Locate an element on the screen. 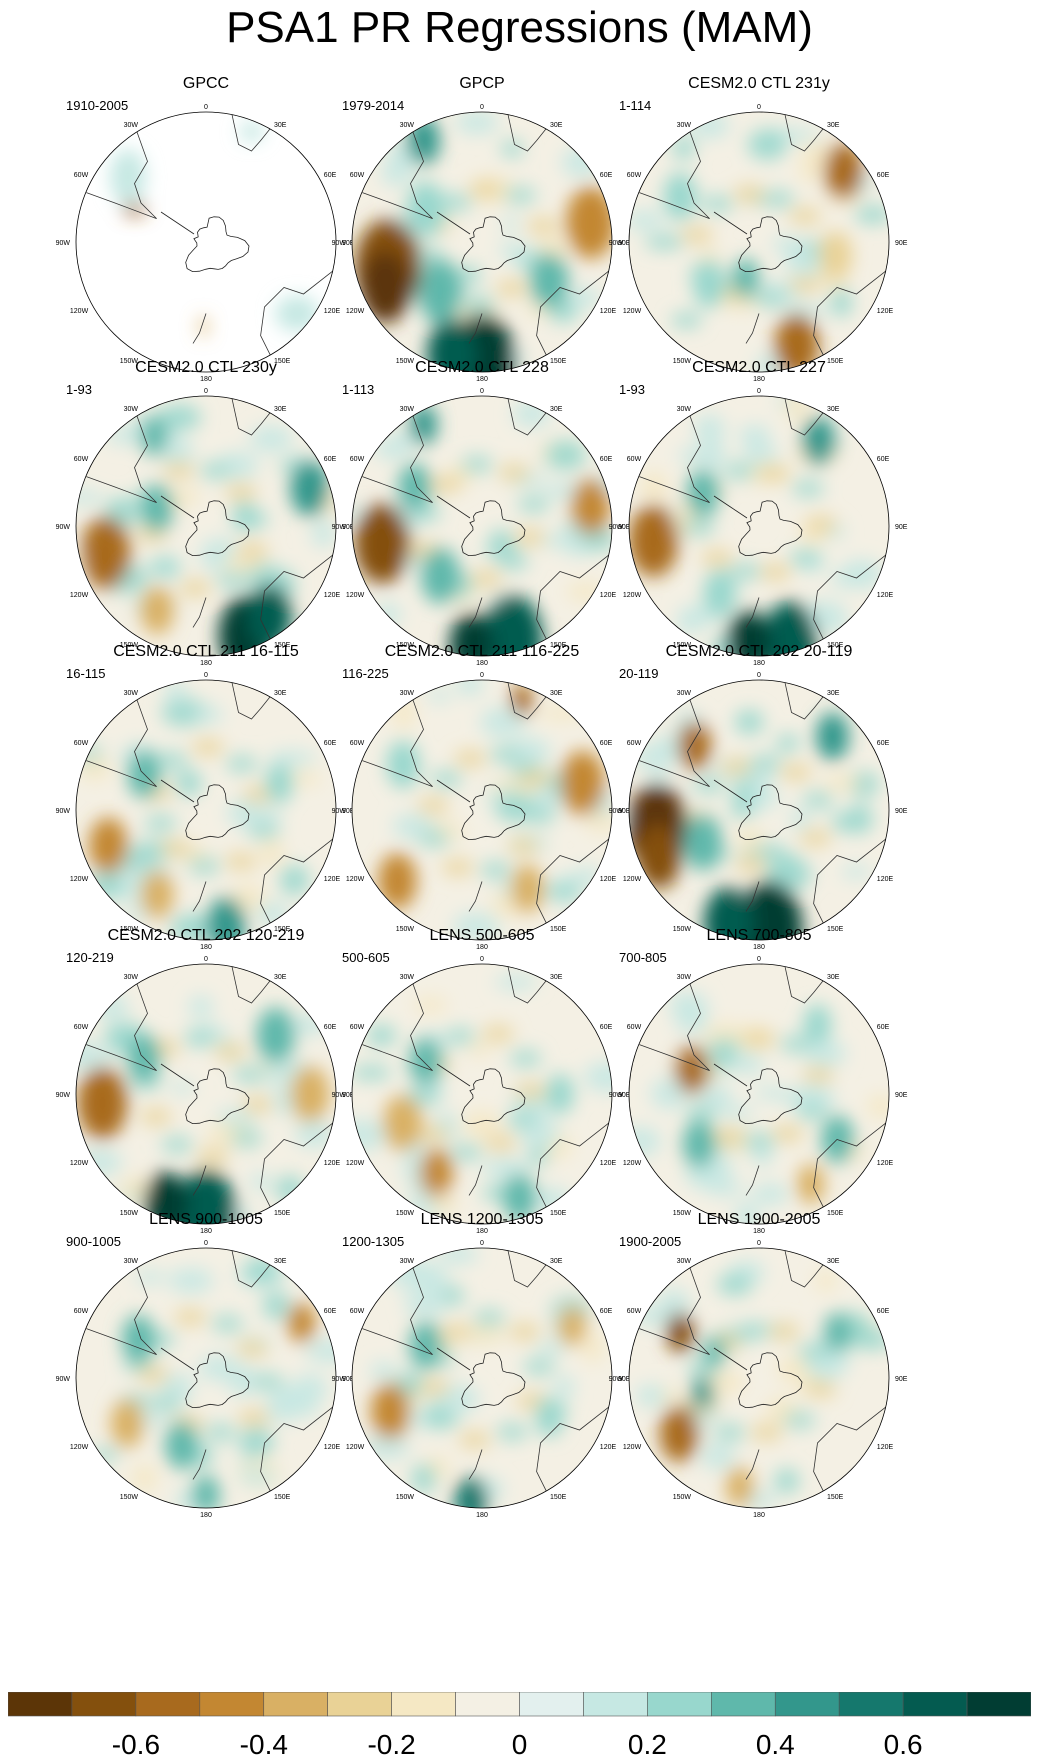 This screenshot has height=1762, width=1039. panel-title: LENS 500-605 is located at coordinates (482, 935).